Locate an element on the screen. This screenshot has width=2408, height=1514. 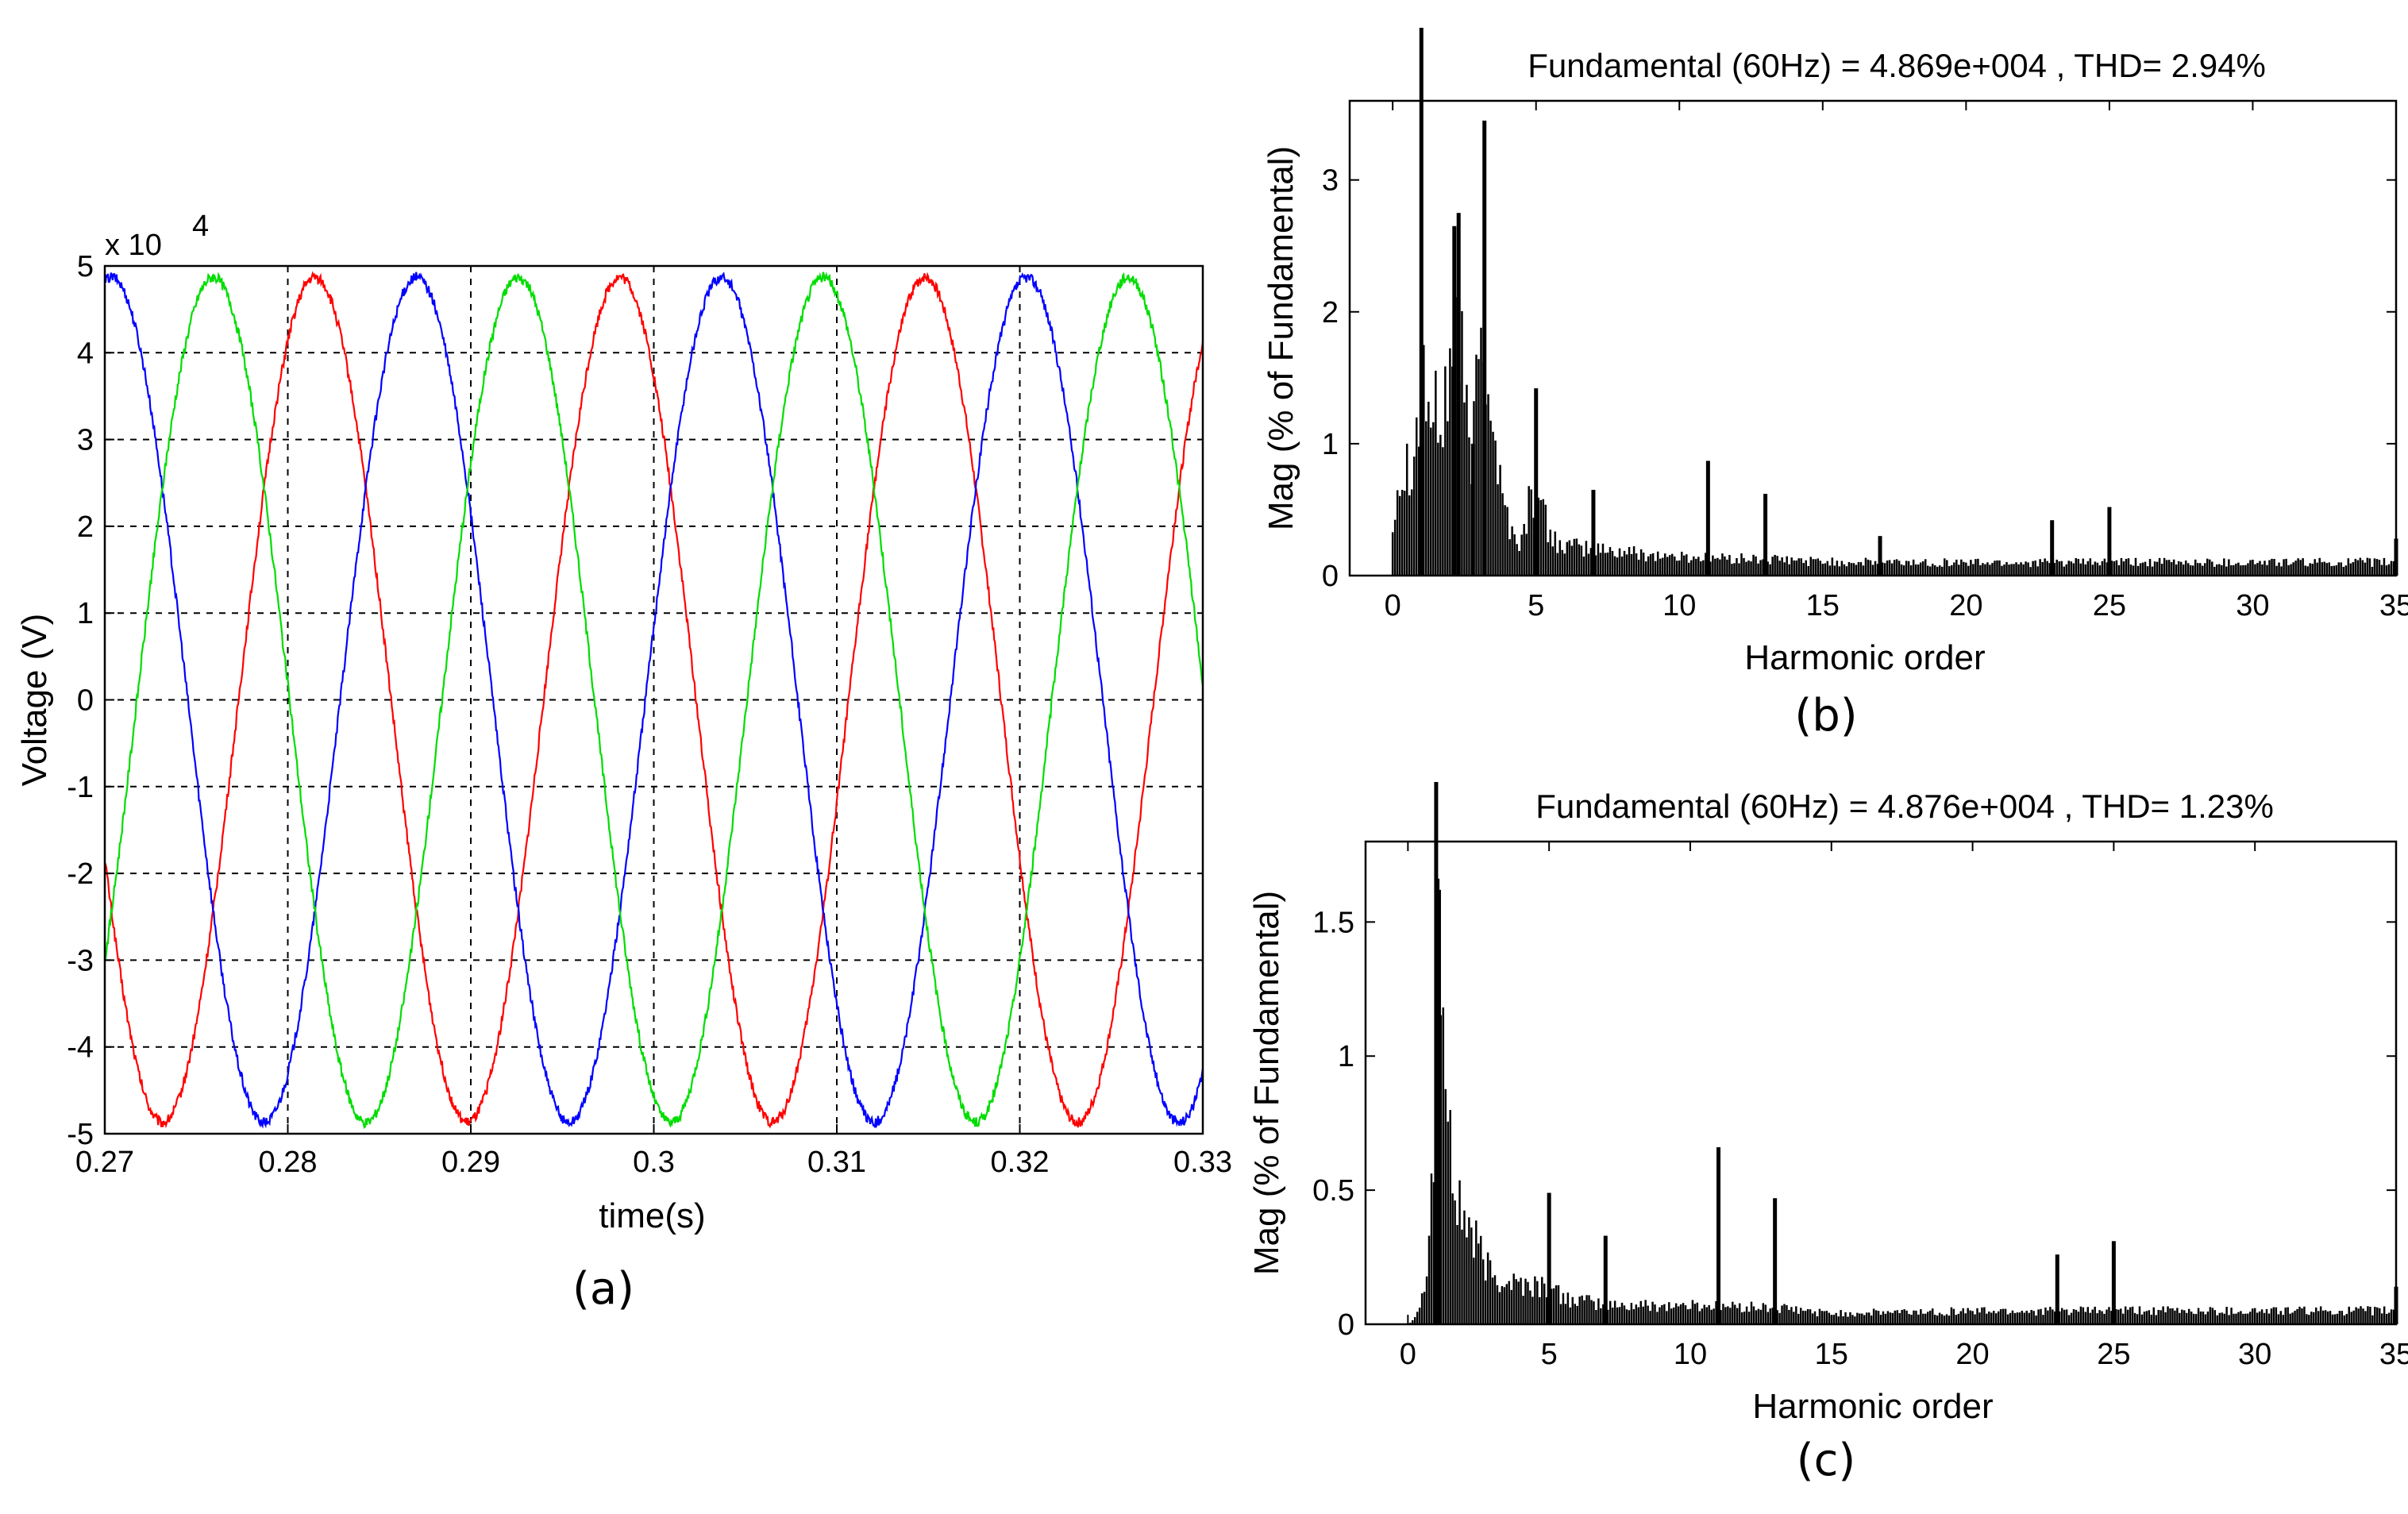
y-axis-label: Voltage (V) is located at coordinates (34, 700).